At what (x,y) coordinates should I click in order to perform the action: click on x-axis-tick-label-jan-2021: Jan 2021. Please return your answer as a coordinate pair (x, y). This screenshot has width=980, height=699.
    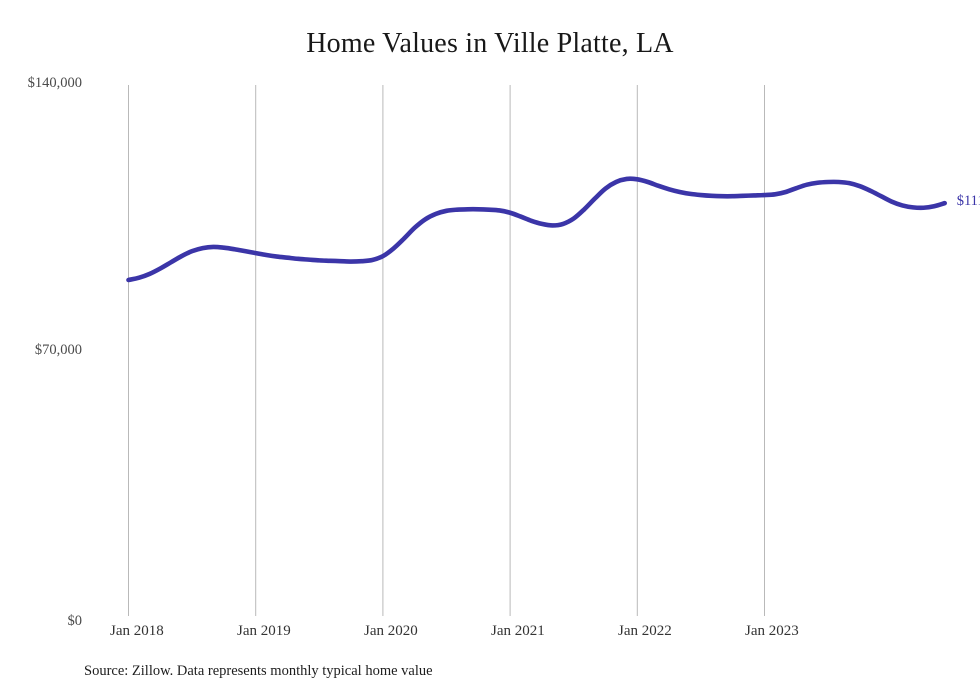
    Looking at the image, I should click on (518, 631).